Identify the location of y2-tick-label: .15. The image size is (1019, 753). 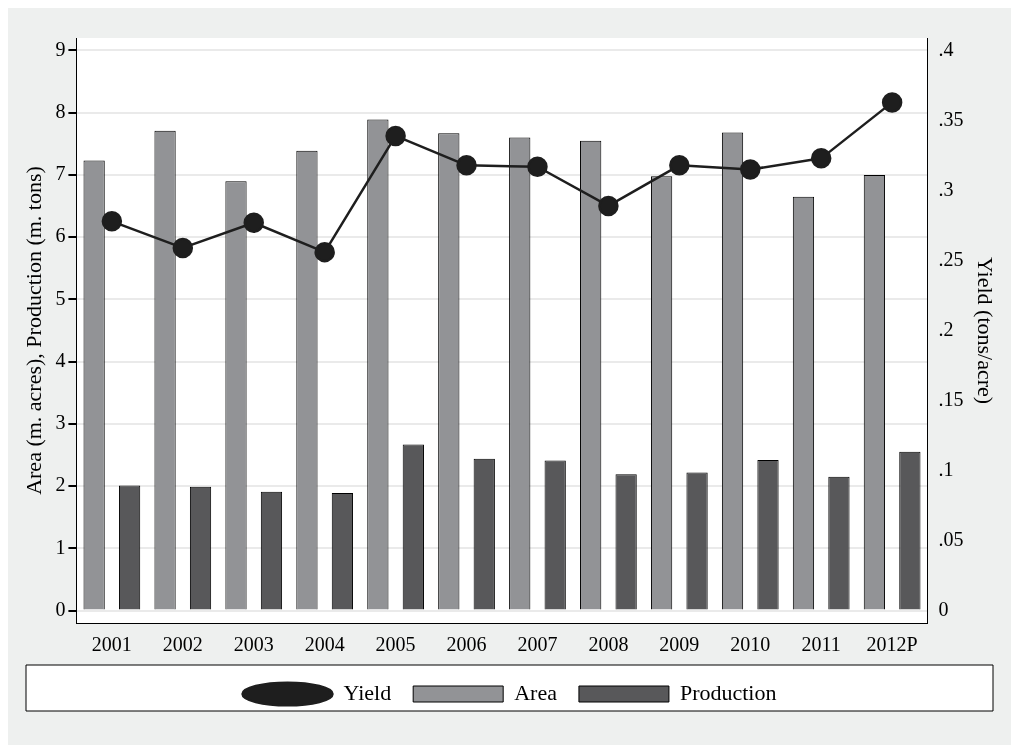
(951, 398).